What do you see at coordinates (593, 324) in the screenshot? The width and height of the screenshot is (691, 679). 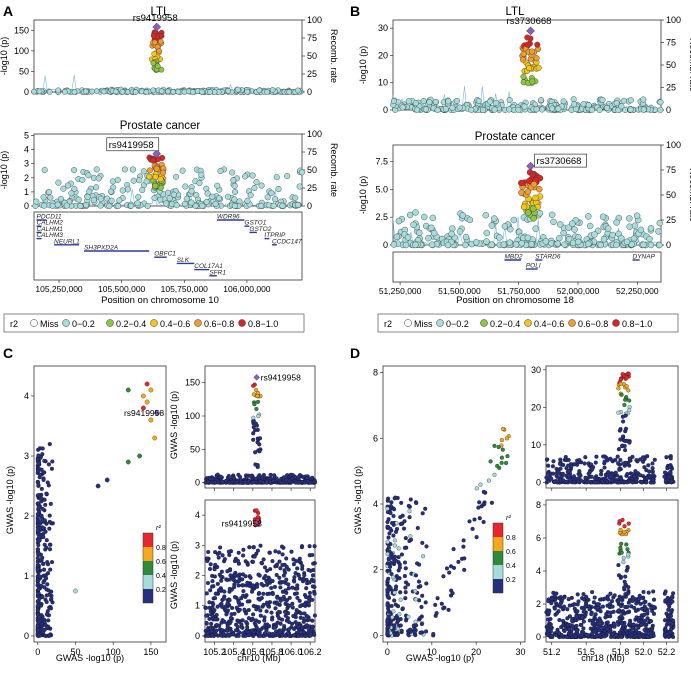 I see `b-r2-label: 0.6−0.8` at bounding box center [593, 324].